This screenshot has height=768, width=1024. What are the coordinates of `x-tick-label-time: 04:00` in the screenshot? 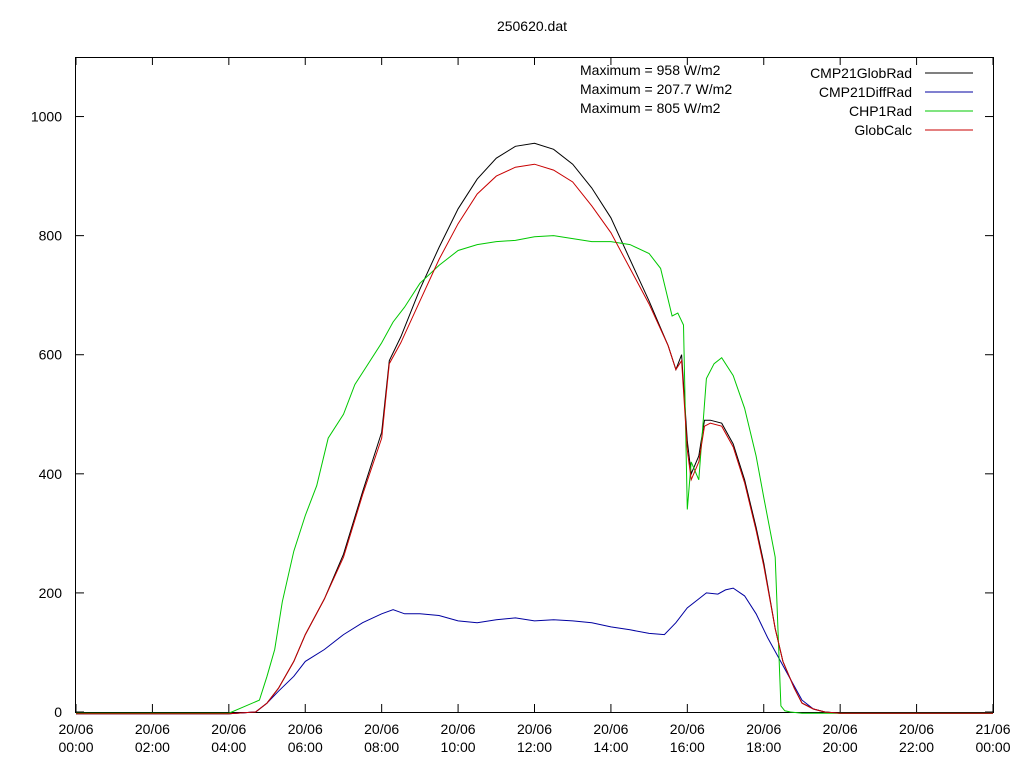 It's located at (228, 747).